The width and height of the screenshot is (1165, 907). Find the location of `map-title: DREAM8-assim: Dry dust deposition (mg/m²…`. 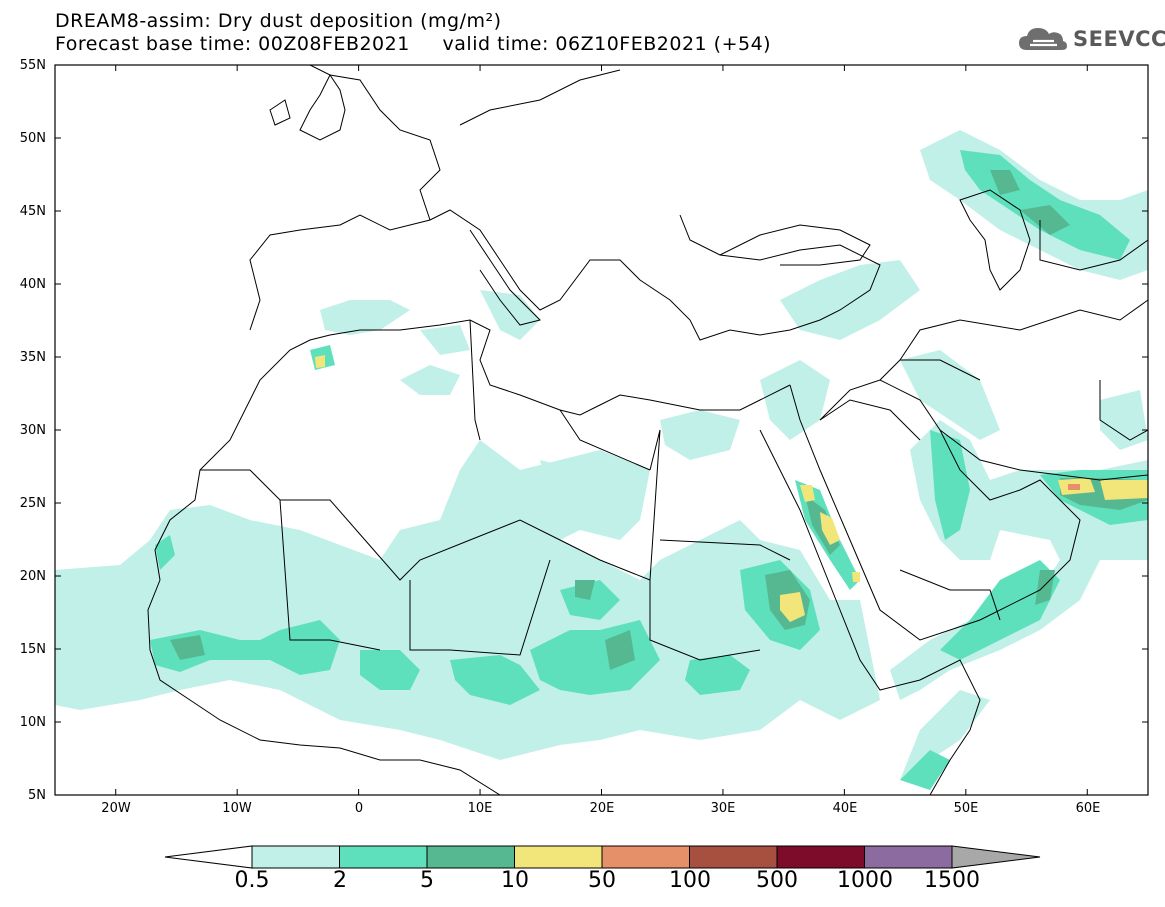

map-title: DREAM8-assim: Dry dust deposition (mg/m²… is located at coordinates (278, 21).